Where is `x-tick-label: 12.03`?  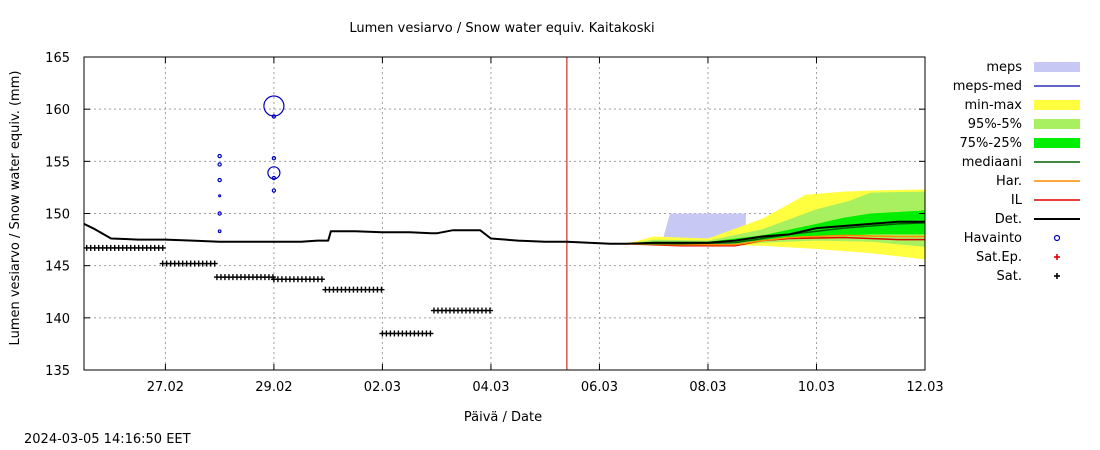
x-tick-label: 12.03 is located at coordinates (924, 387).